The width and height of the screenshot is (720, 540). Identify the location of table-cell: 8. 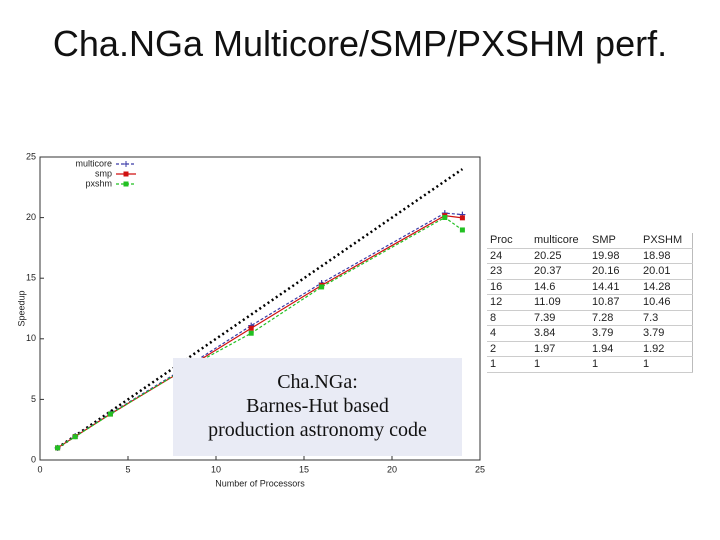
(509, 318).